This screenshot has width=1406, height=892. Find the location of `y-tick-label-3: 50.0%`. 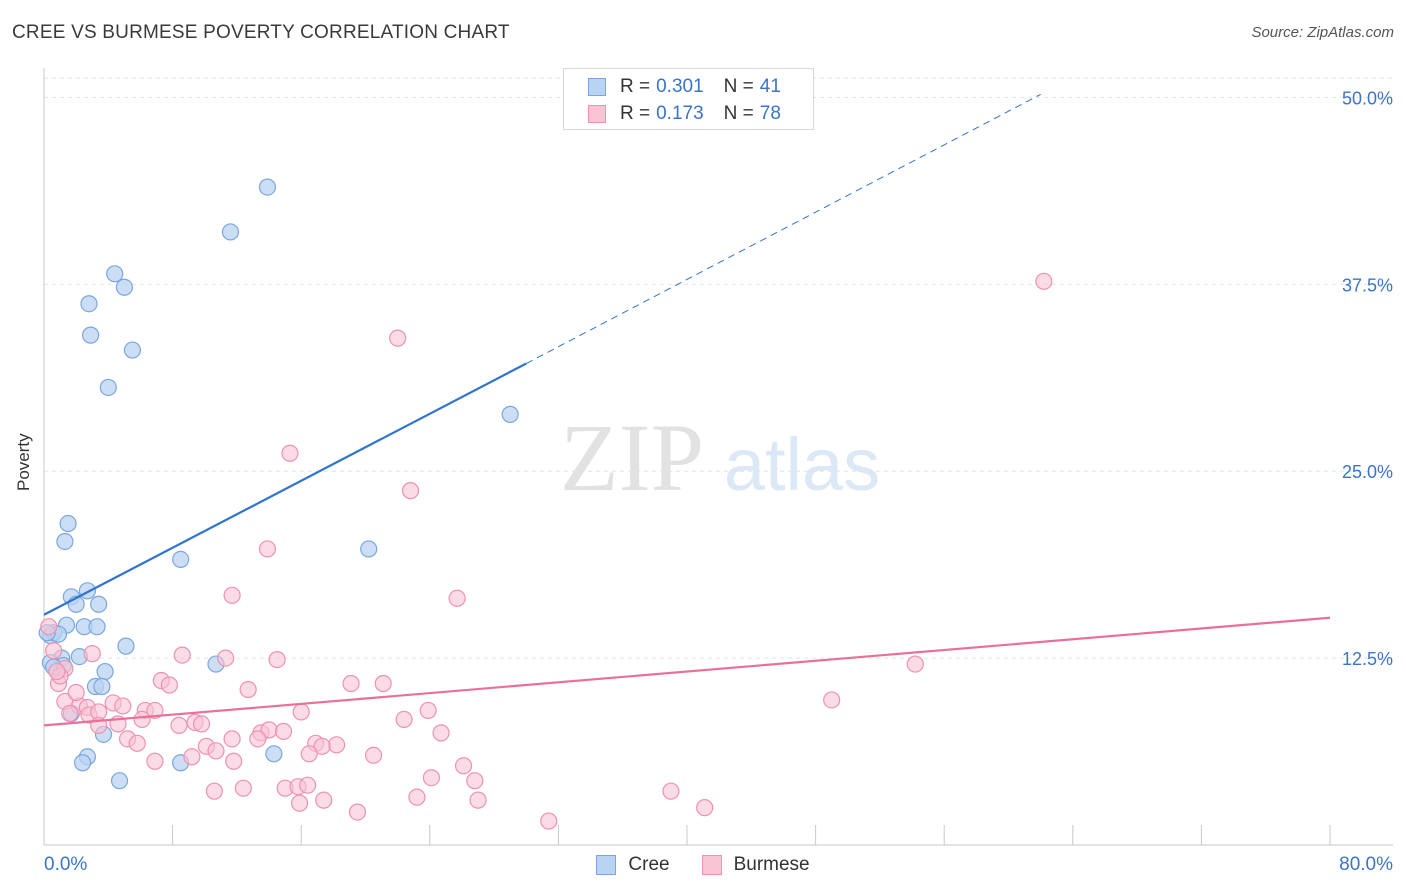

y-tick-label-3: 50.0% is located at coordinates (1367, 98).